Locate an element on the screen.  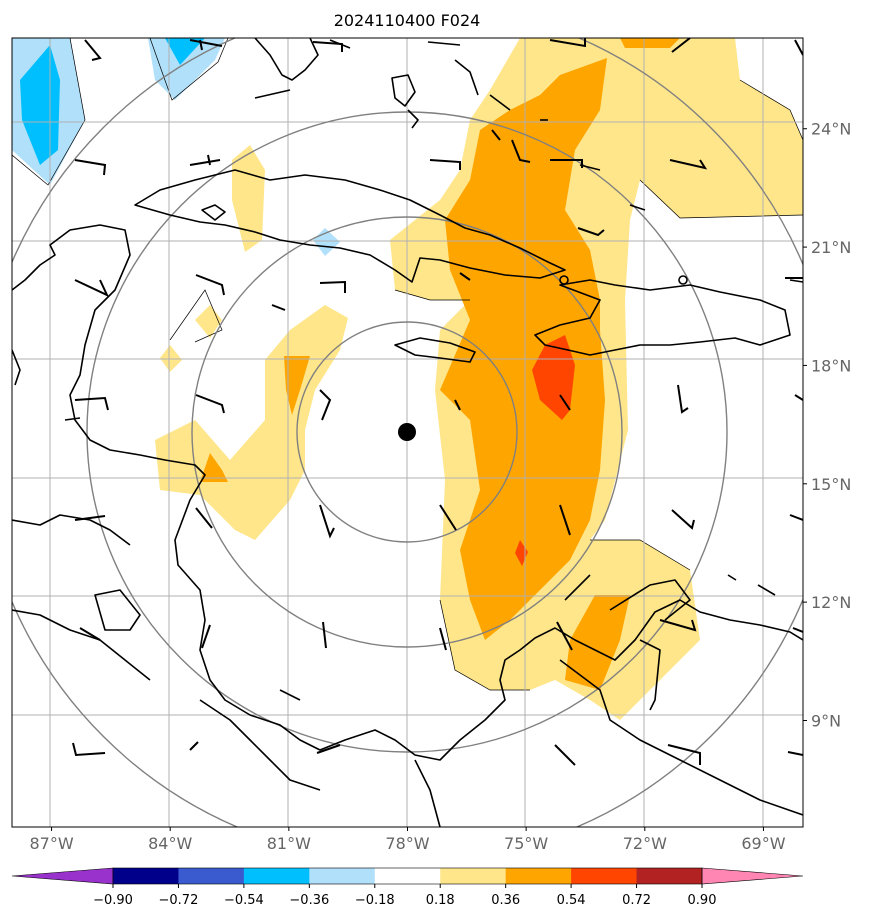
colorbar-tick-label: −0.36 is located at coordinates (309, 900).